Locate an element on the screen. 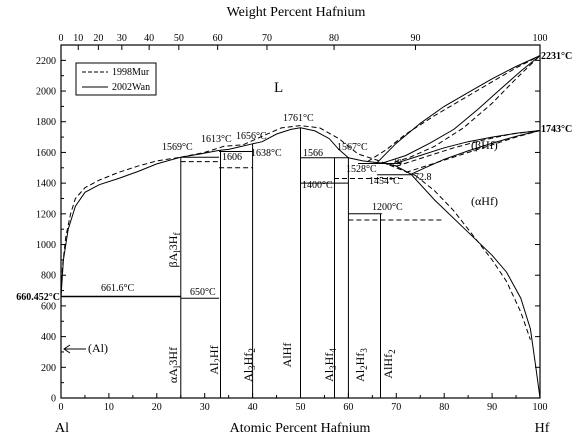 Image resolution: width=572 pixels, height=441 pixels. temp-label-1454: 1454°C is located at coordinates (384, 181).